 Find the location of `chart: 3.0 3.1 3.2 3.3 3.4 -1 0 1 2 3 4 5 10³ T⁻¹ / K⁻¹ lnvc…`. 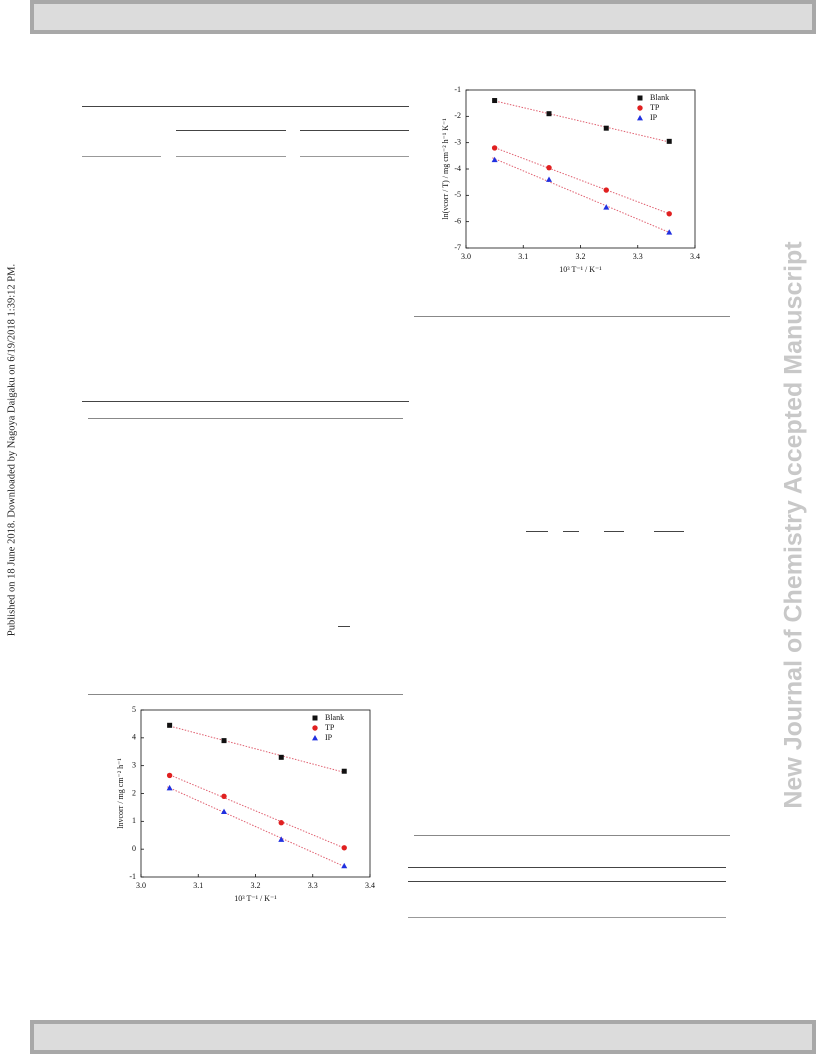

chart: 3.0 3.1 3.2 3.3 3.4 -1 0 1 2 3 4 5 10³ T⁻¹ / K⁻¹ lnvc… is located at coordinates (245, 804).